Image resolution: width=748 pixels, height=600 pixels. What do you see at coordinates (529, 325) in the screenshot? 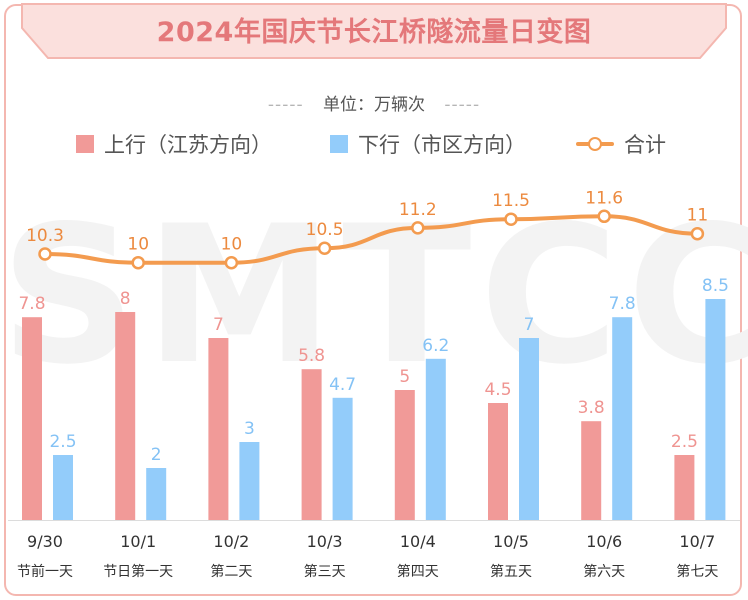
I see `data-label-inbound: 7` at bounding box center [529, 325].